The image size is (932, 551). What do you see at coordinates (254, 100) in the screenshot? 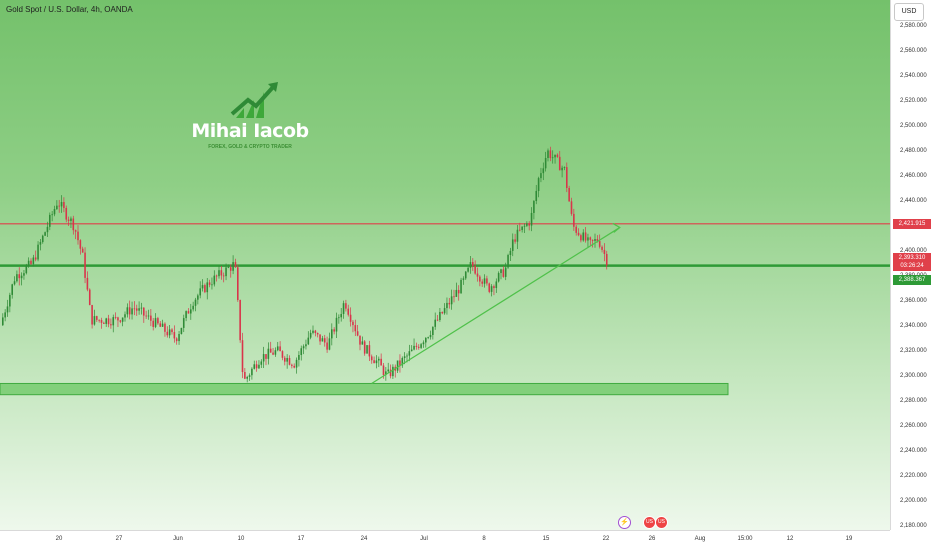
I see `bar-chart-arrow-icon` at bounding box center [254, 100].